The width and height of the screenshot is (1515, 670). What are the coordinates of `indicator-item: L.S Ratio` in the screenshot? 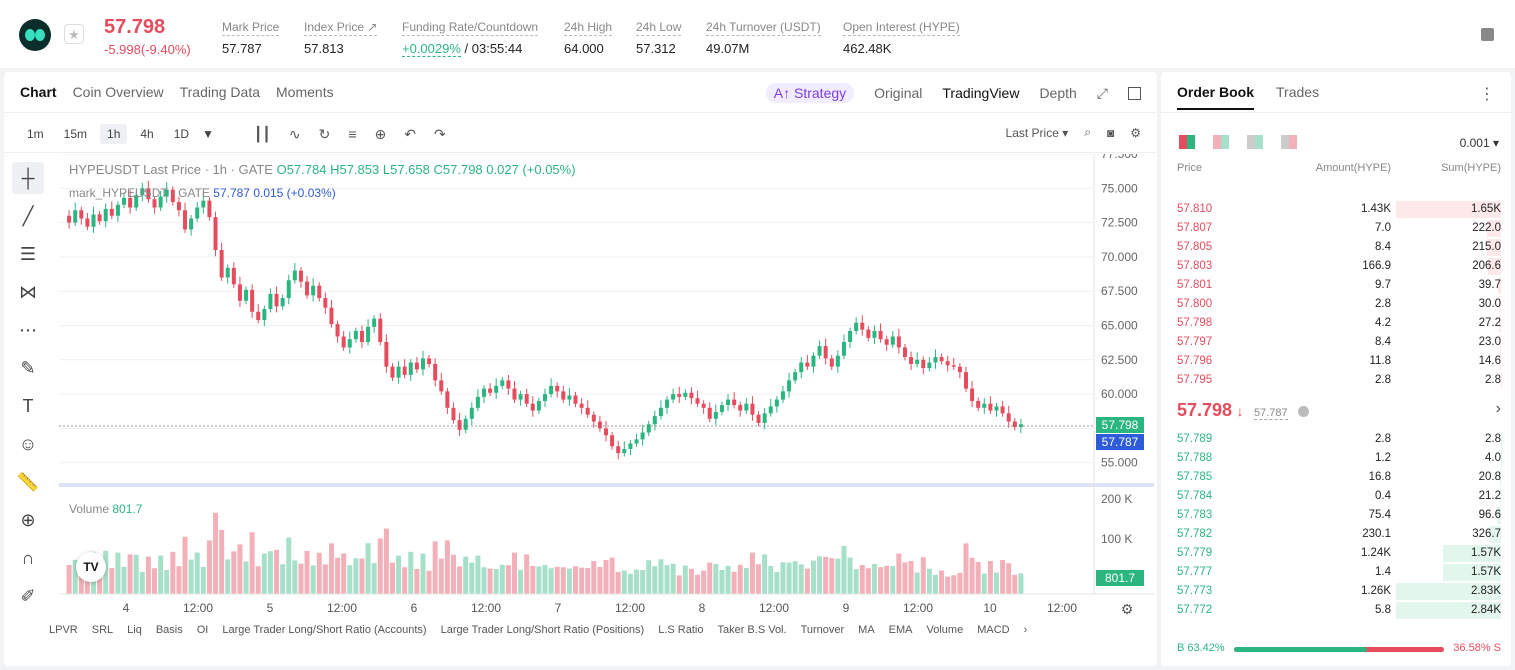 It's located at (681, 630).